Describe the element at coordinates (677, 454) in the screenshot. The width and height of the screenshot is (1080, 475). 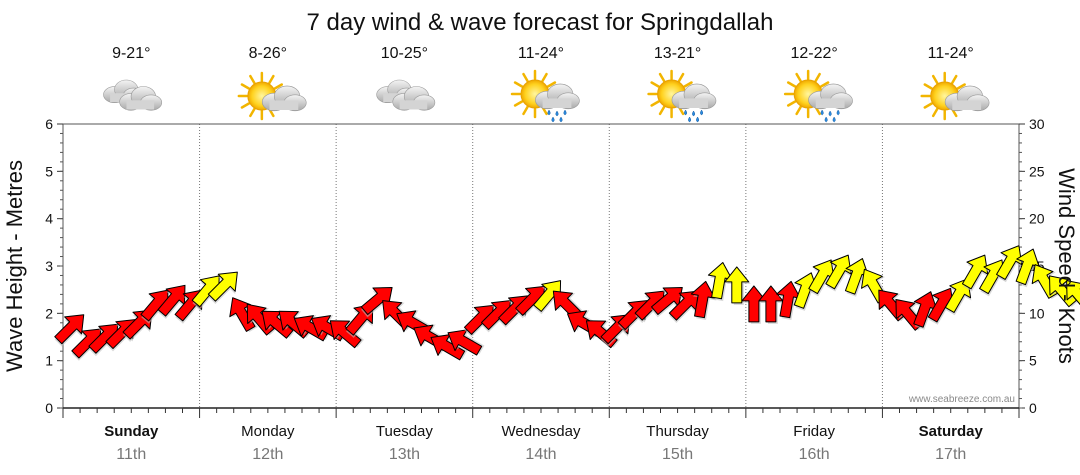
I see `day-date: 15th` at that location.